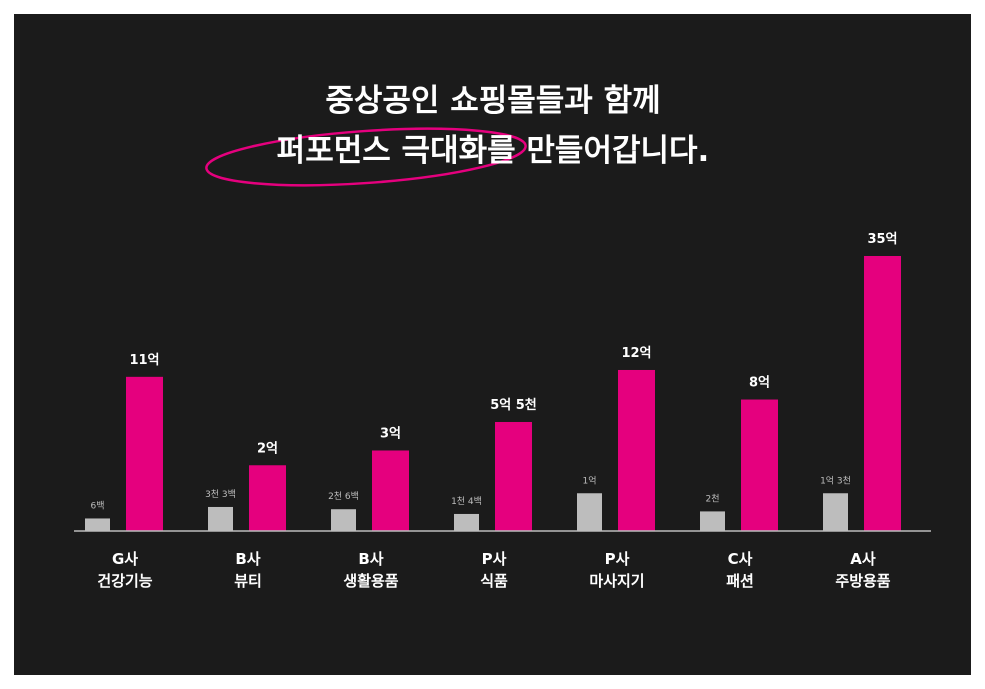 The image size is (985, 689). What do you see at coordinates (343, 496) in the screenshot?
I see `before-value-label-2: 2천 6백` at bounding box center [343, 496].